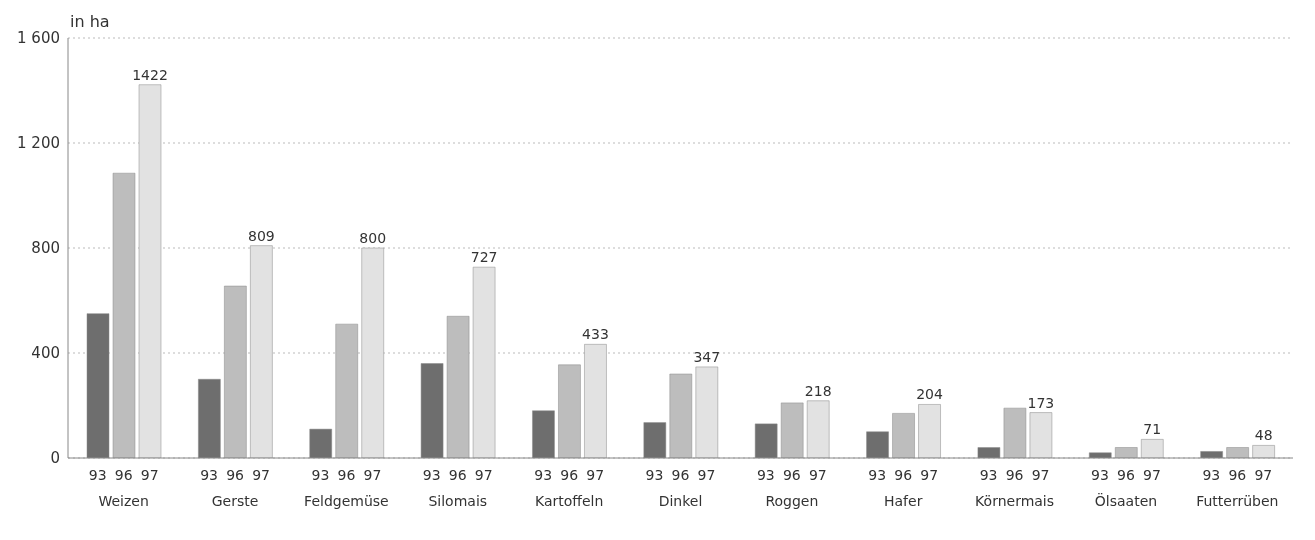  What do you see at coordinates (1152, 429) in the screenshot?
I see `data-label: 71` at bounding box center [1152, 429].